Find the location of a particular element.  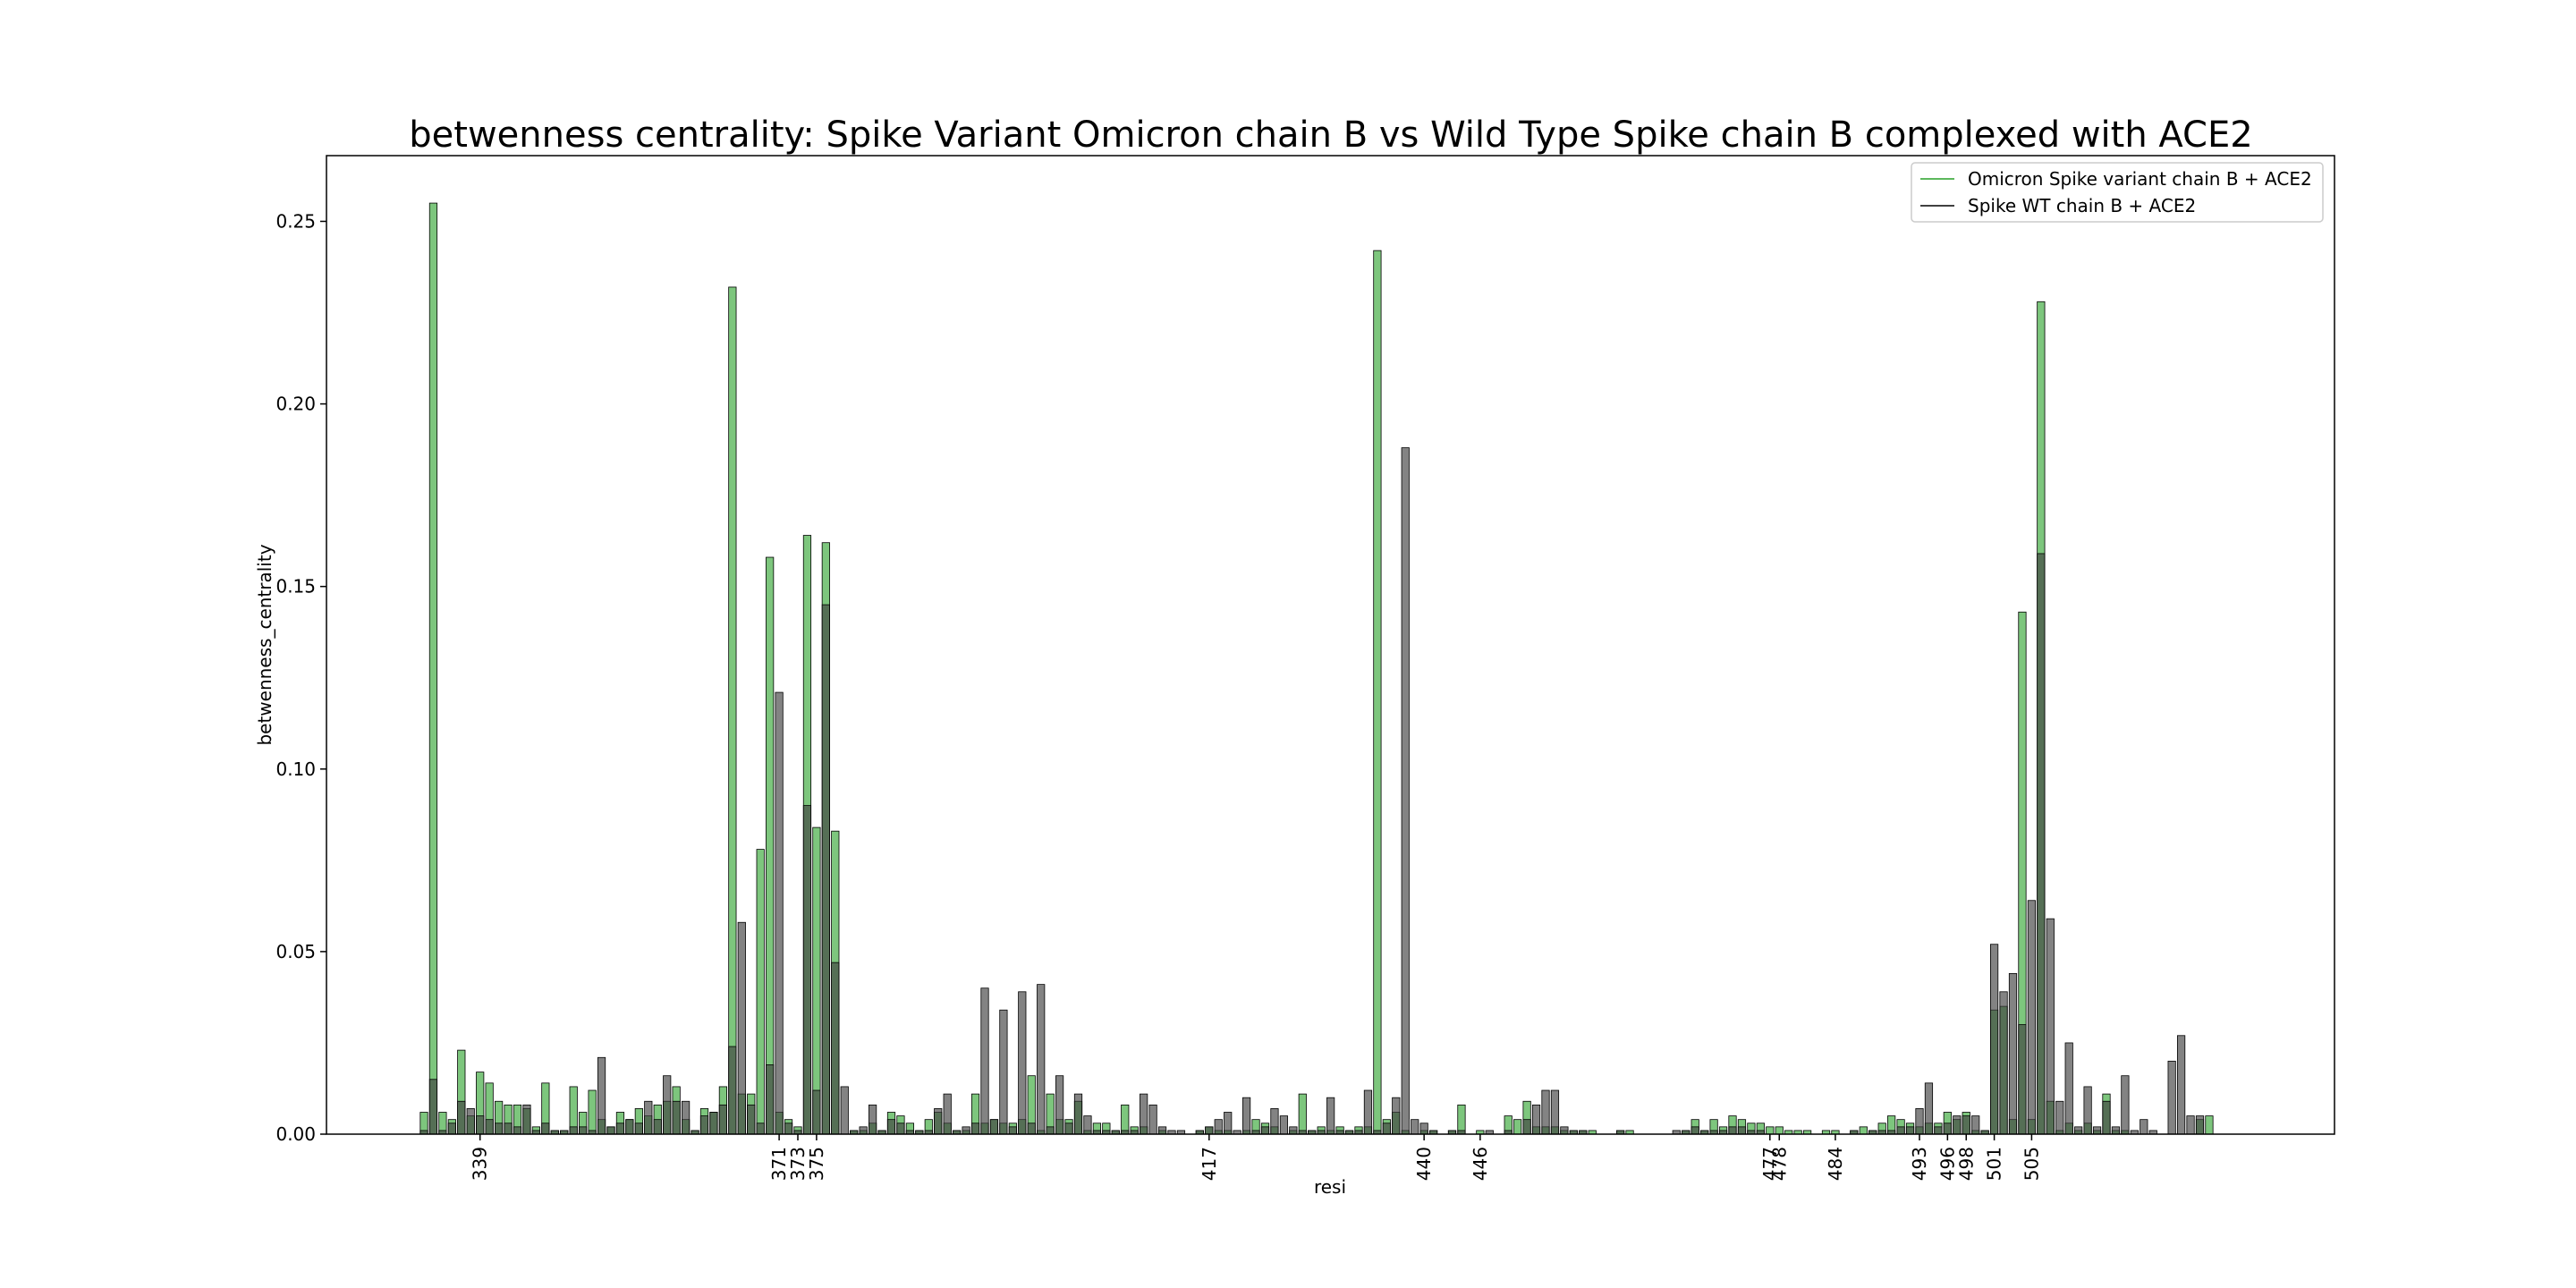

x-tick-label: 375 is located at coordinates (816, 1164).